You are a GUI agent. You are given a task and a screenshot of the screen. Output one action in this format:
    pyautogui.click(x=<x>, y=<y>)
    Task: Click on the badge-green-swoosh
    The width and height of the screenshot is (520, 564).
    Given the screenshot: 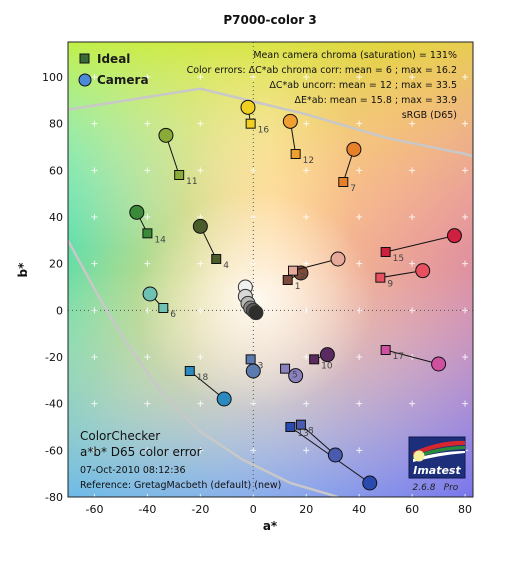 What is the action you would take?
    pyautogui.click(x=439, y=452)
    